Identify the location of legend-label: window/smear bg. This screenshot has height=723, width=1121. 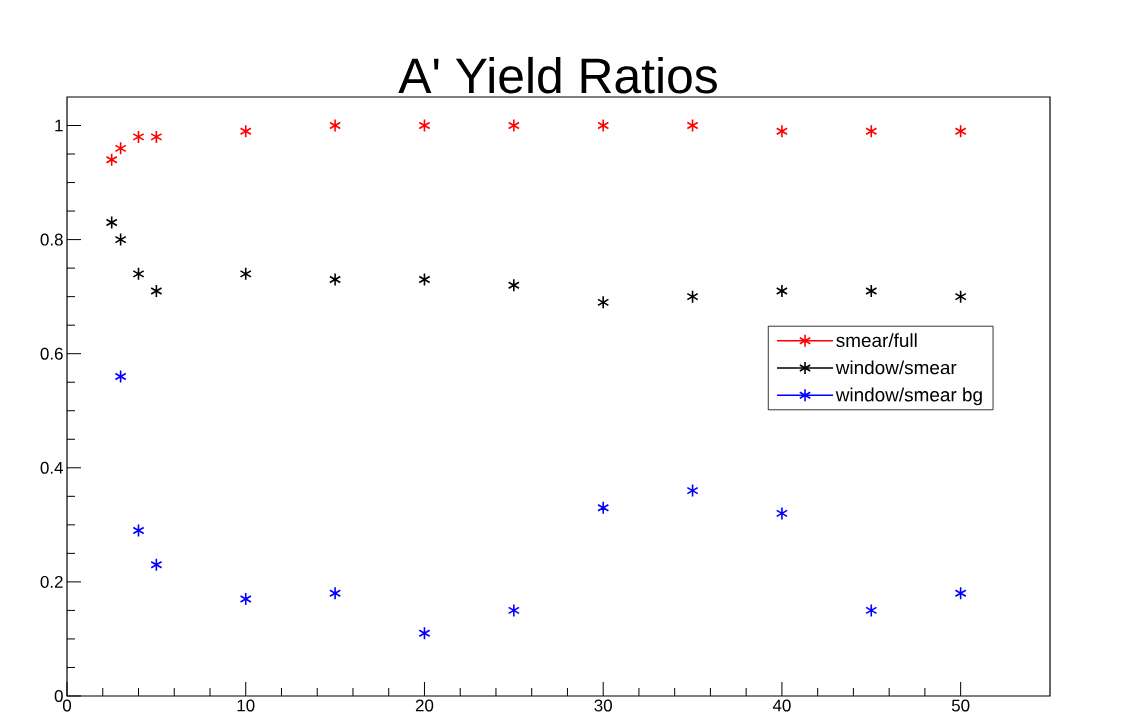
(908, 396).